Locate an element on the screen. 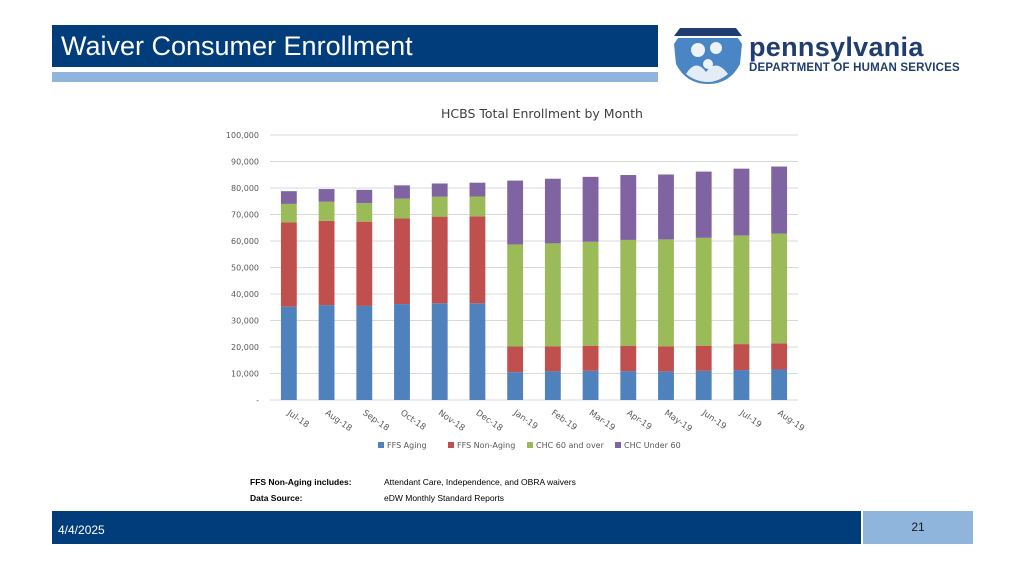 Image resolution: width=1024 pixels, height=576 pixels. pa-family-keystone-icon is located at coordinates (708, 56).